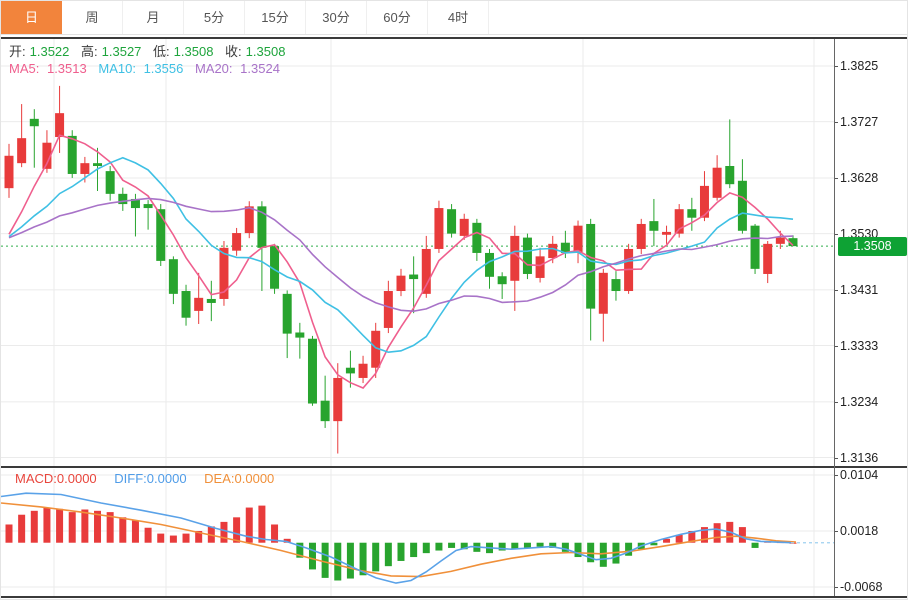 The image size is (908, 600). What do you see at coordinates (856, 457) in the screenshot?
I see `price-axis-label: 1.3136` at bounding box center [856, 457].